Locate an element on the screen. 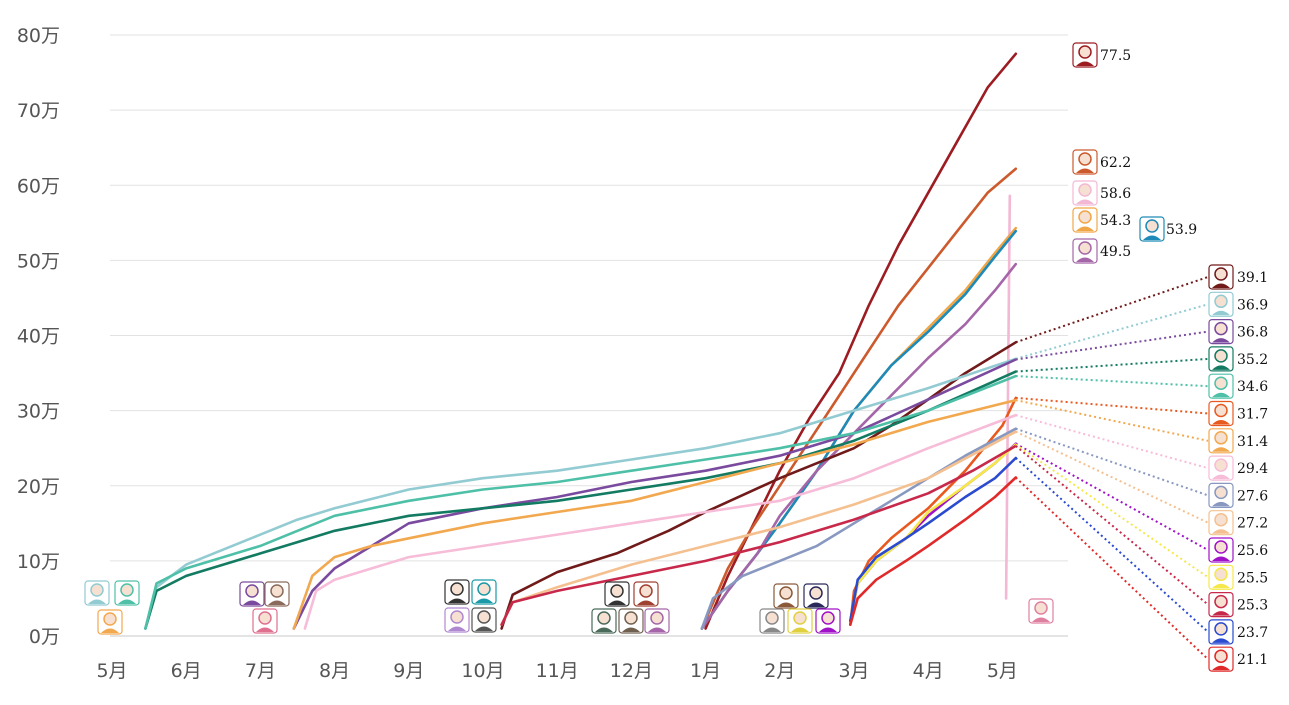  x-tick-label: 1月 is located at coordinates (705, 671).